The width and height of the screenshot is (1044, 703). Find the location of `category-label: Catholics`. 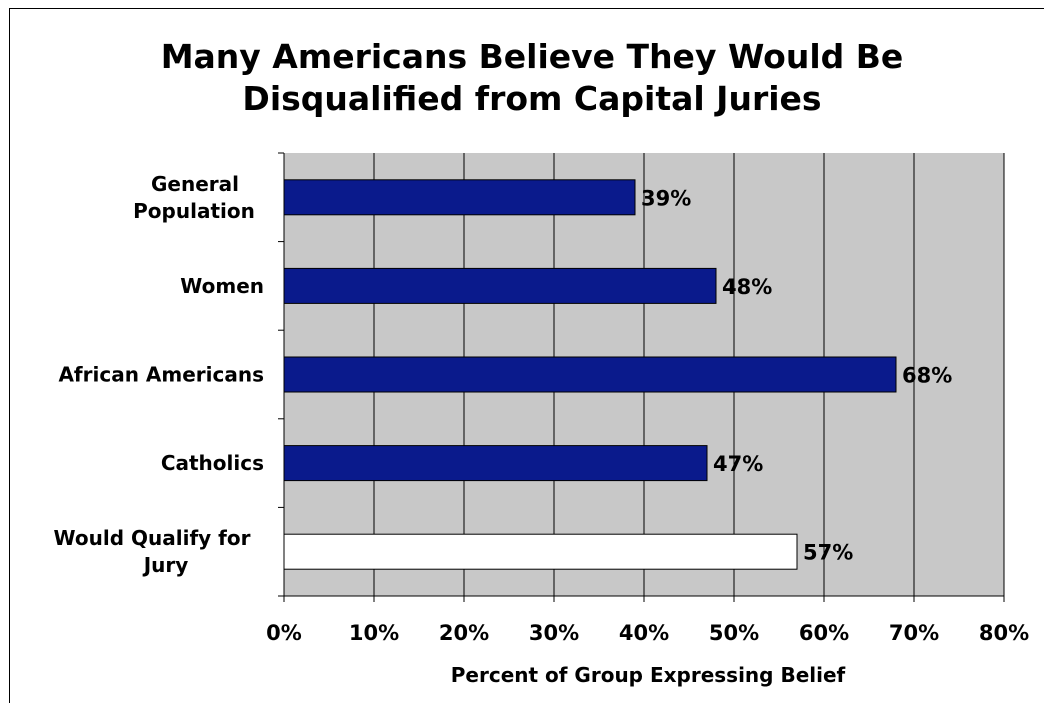

category-label: Catholics is located at coordinates (212, 463).